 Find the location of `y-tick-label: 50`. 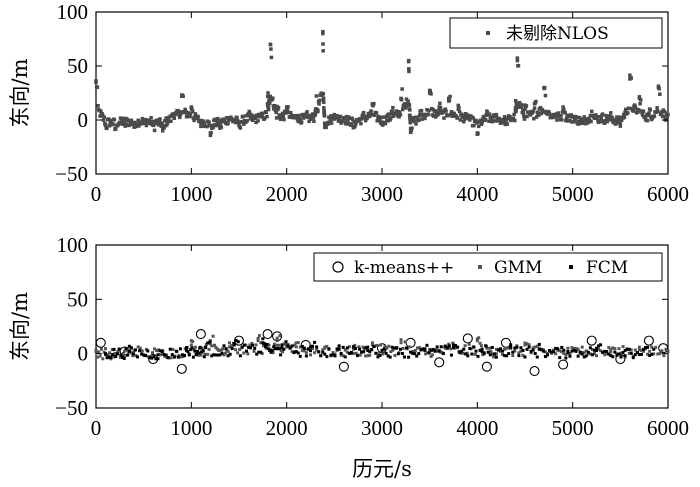

y-tick-label: 50 is located at coordinates (77, 66).